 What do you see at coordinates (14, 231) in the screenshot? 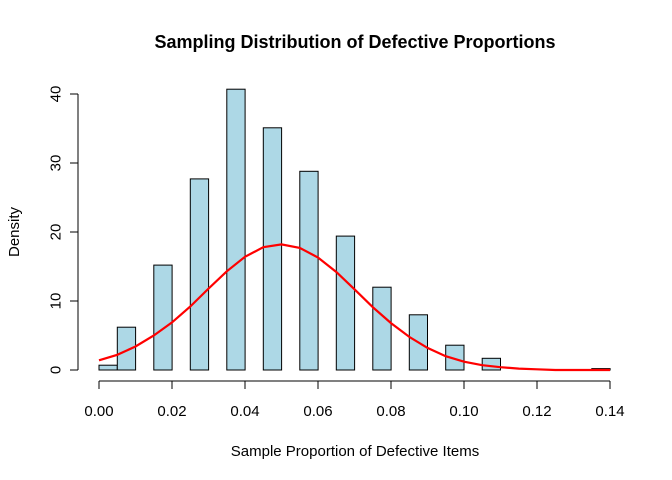
I see `y-axis-label: Density` at bounding box center [14, 231].